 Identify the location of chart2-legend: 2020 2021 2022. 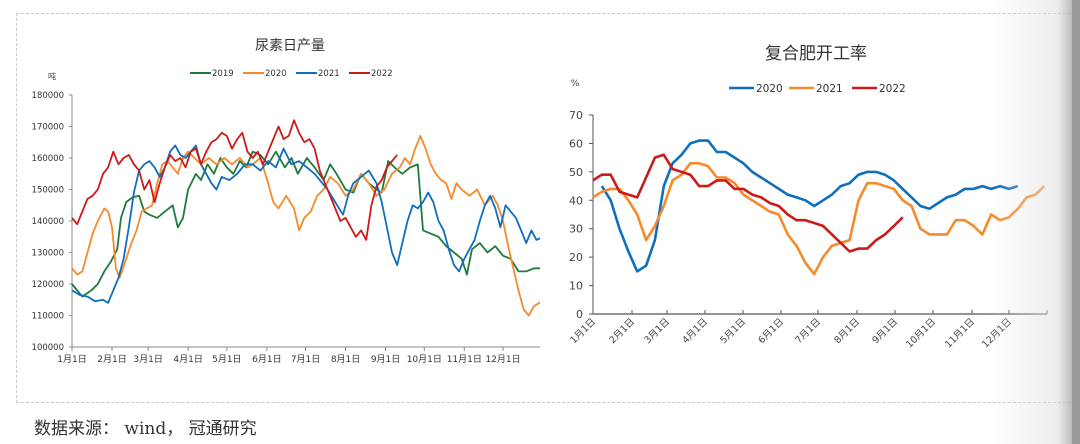
(817, 89).